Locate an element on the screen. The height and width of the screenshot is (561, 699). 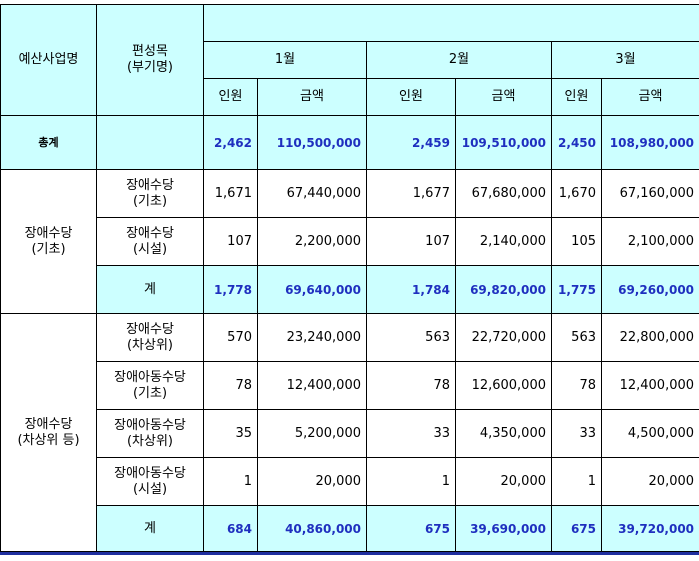
cell-text: 67,680,000 is located at coordinates (508, 193).